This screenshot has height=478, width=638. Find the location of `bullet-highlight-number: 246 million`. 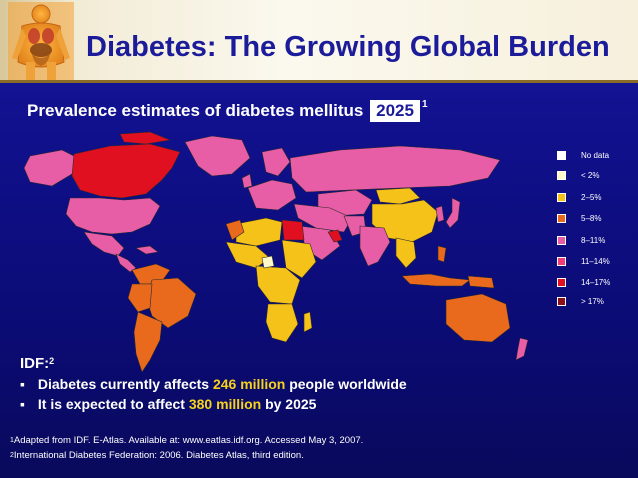

bullet-highlight-number: 246 million is located at coordinates (249, 384).